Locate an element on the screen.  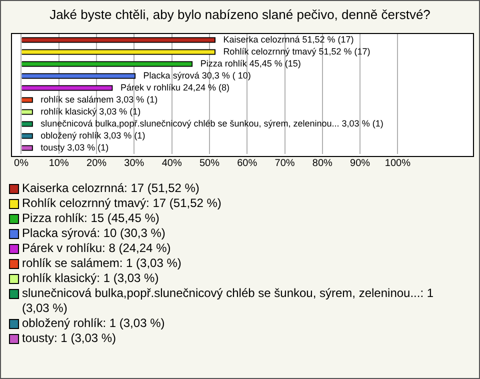
category-label: tousty 3,03 % (1) is located at coordinates (74, 147).